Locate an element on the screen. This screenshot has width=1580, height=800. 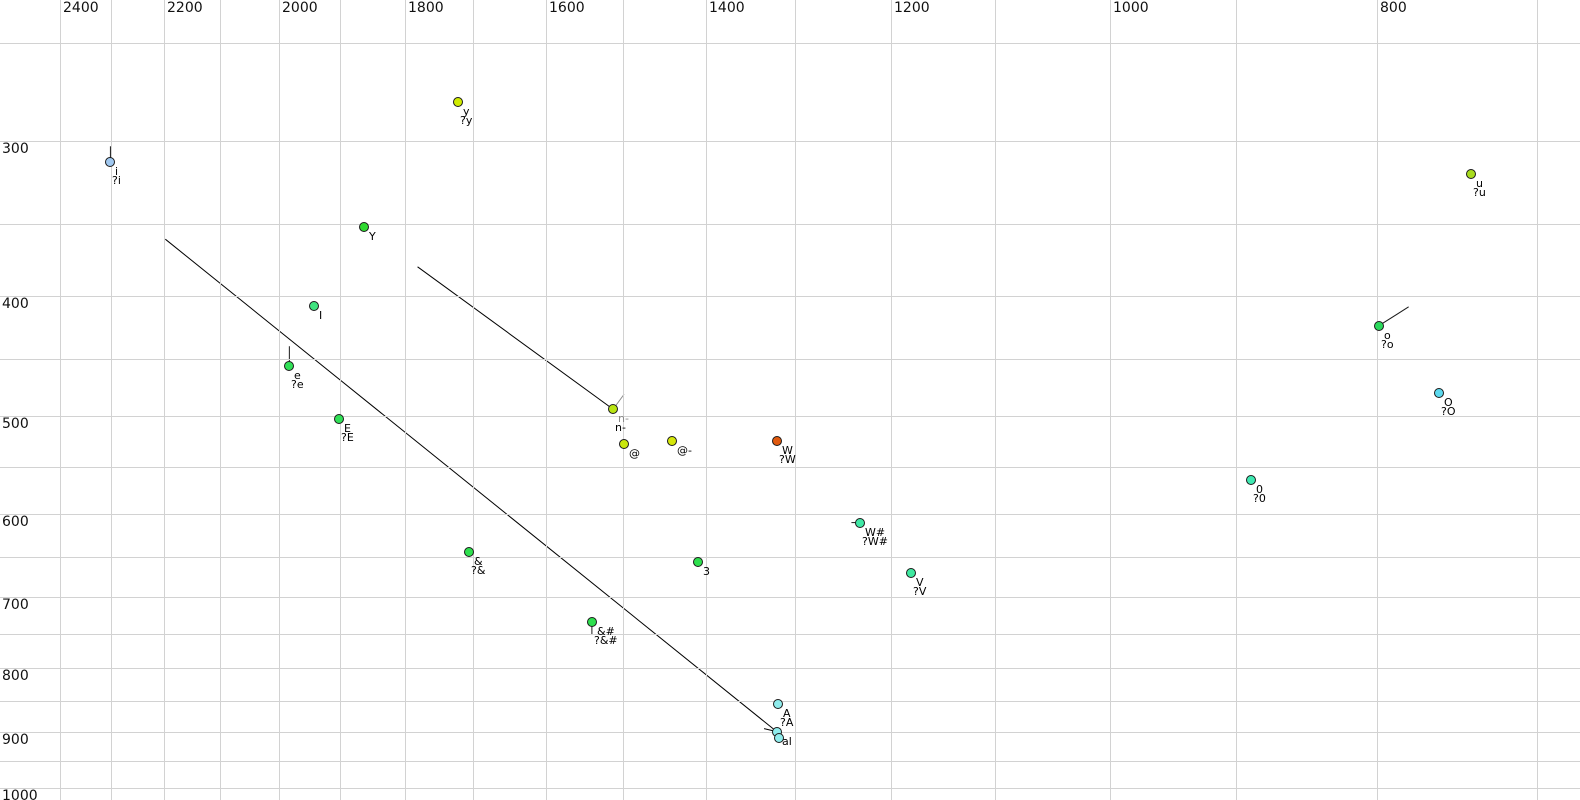
data-point-label: Y is located at coordinates (372, 236).